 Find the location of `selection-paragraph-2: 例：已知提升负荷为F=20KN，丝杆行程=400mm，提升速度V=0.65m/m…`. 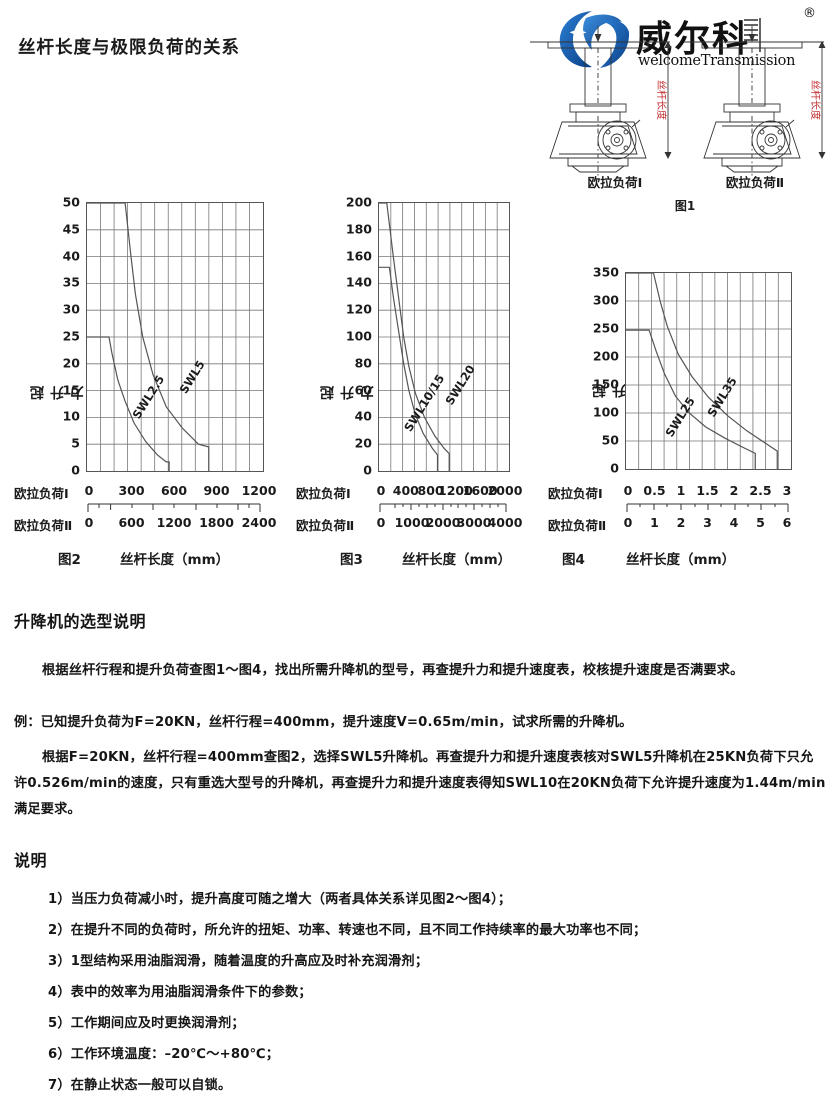

selection-paragraph-2: 例：已知提升负荷为F=20KN，丝杆行程=400mm，提升速度V=0.65m/m… is located at coordinates (323, 722).